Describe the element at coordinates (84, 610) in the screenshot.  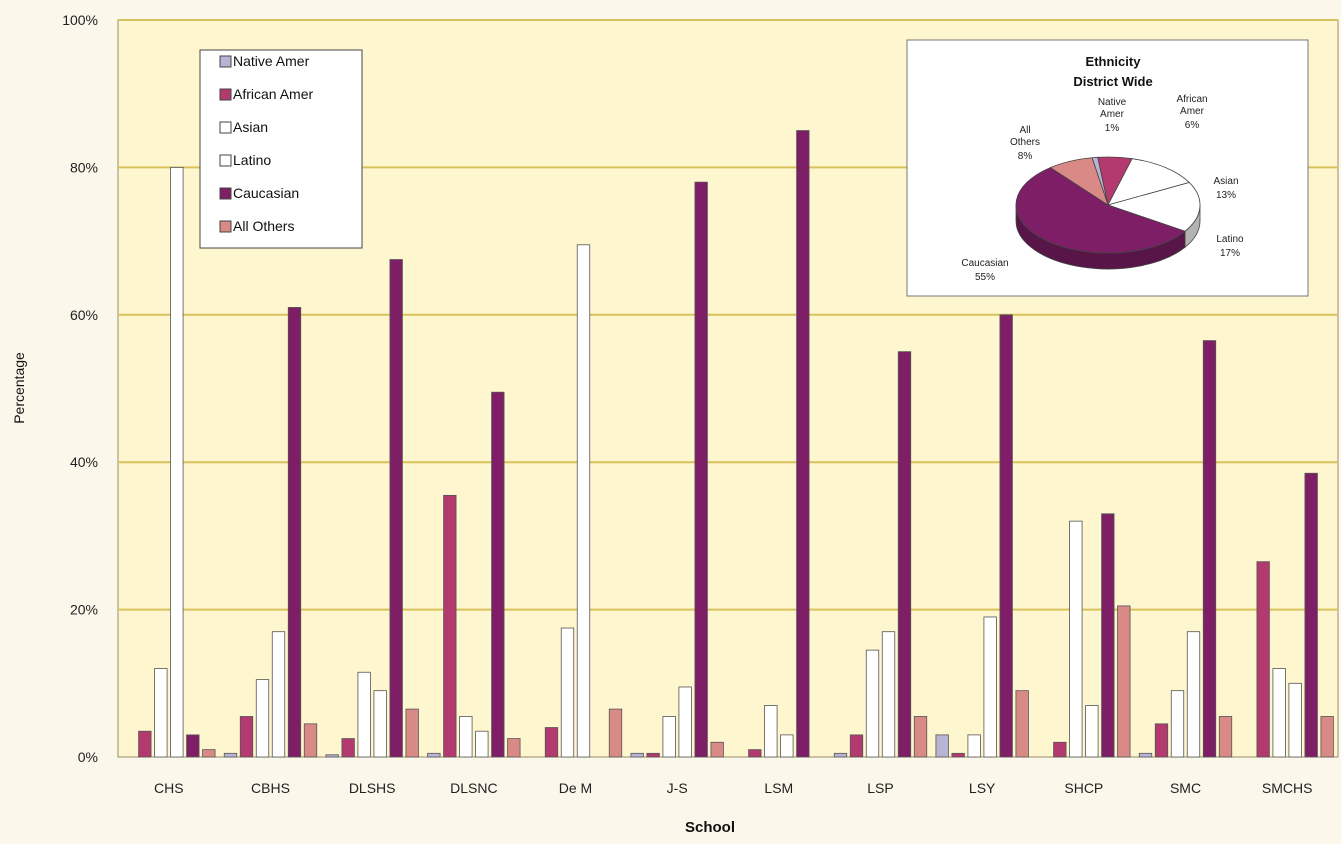
I see `y-tick-label: 20%` at that location.